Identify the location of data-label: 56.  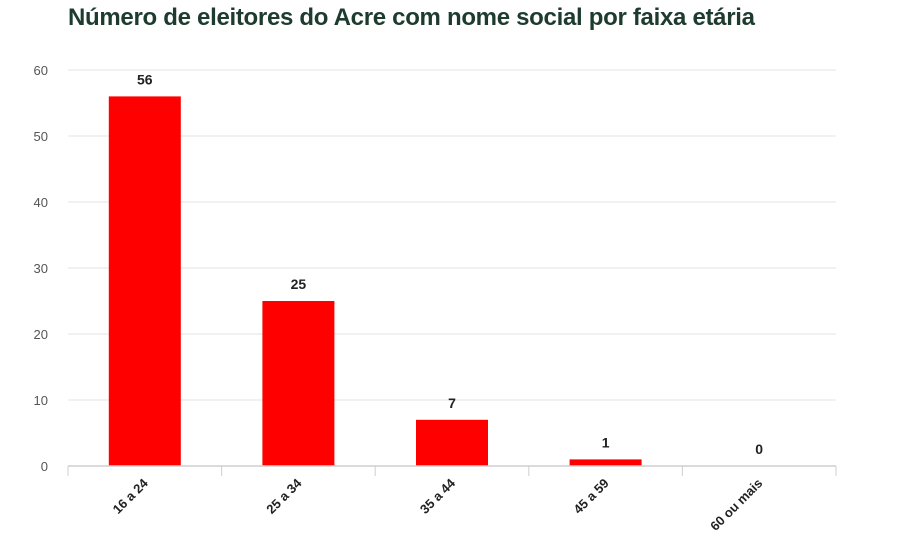
(145, 79).